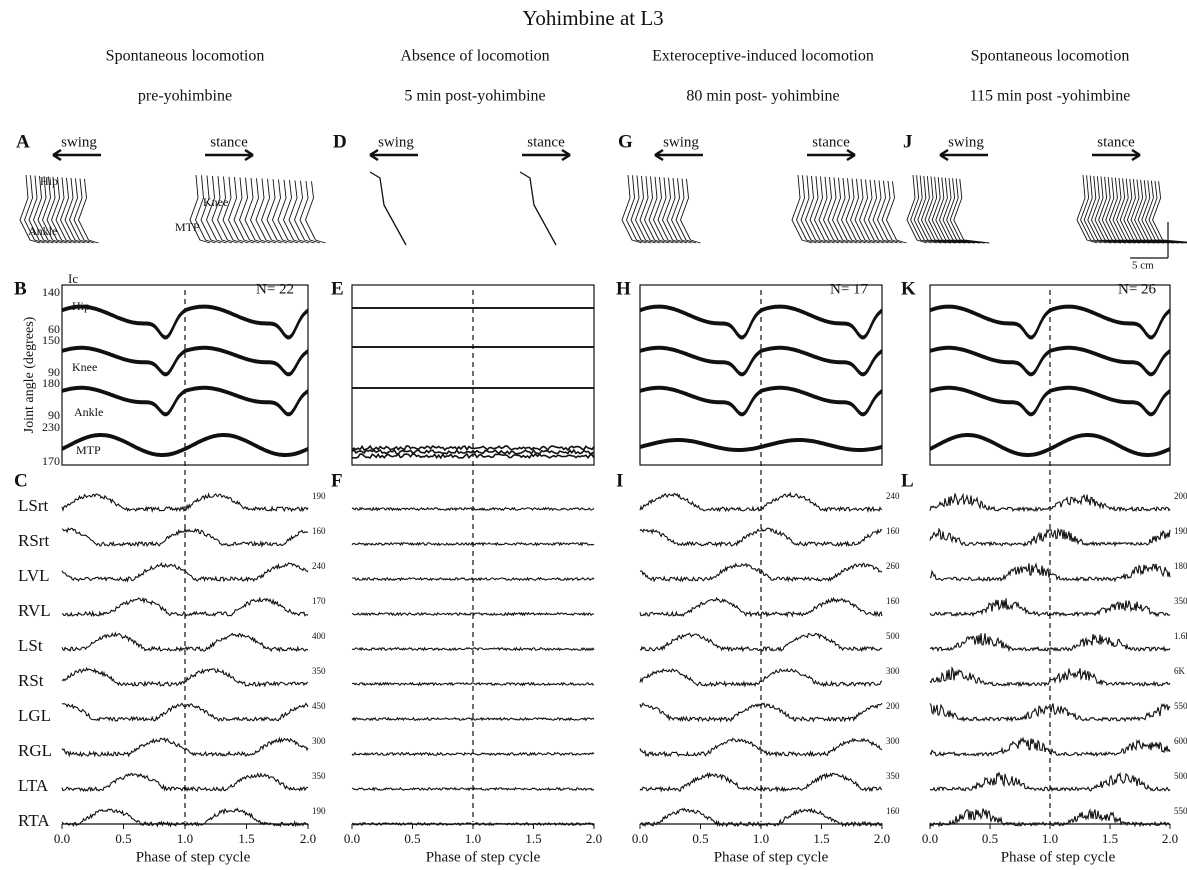 The height and width of the screenshot is (870, 1187). I want to click on y-tick-label: 140, so click(51, 292).